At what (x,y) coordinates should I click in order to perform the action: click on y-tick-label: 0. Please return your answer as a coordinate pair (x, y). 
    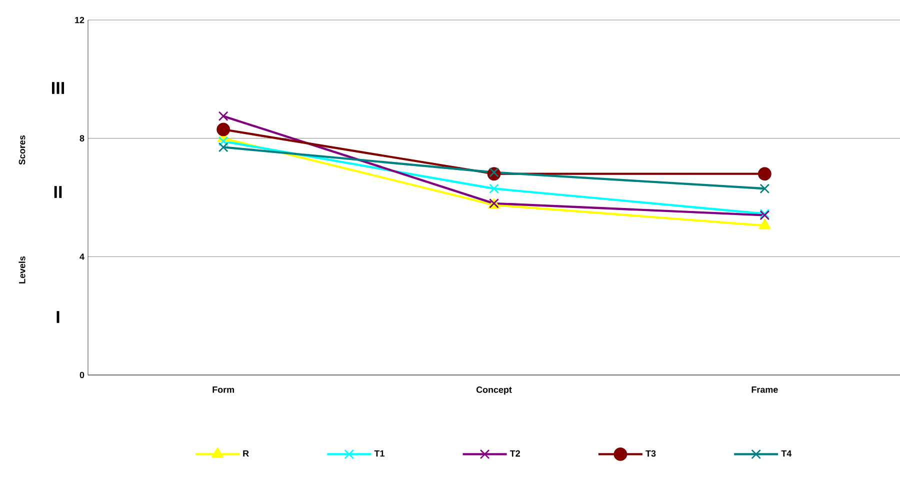
    Looking at the image, I should click on (82, 375).